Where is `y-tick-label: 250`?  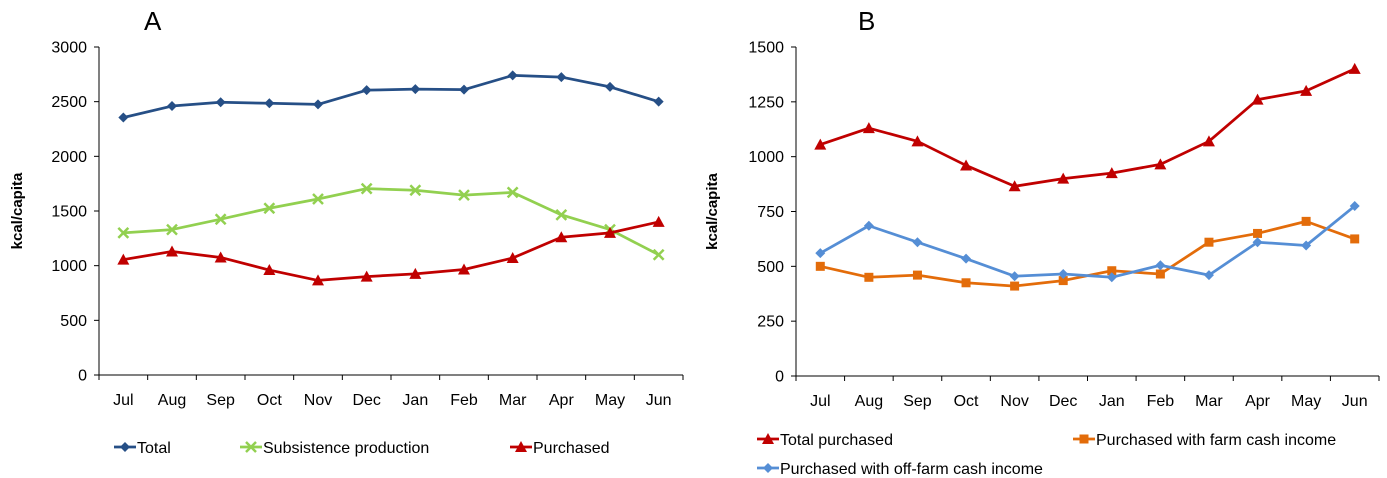 y-tick-label: 250 is located at coordinates (770, 322).